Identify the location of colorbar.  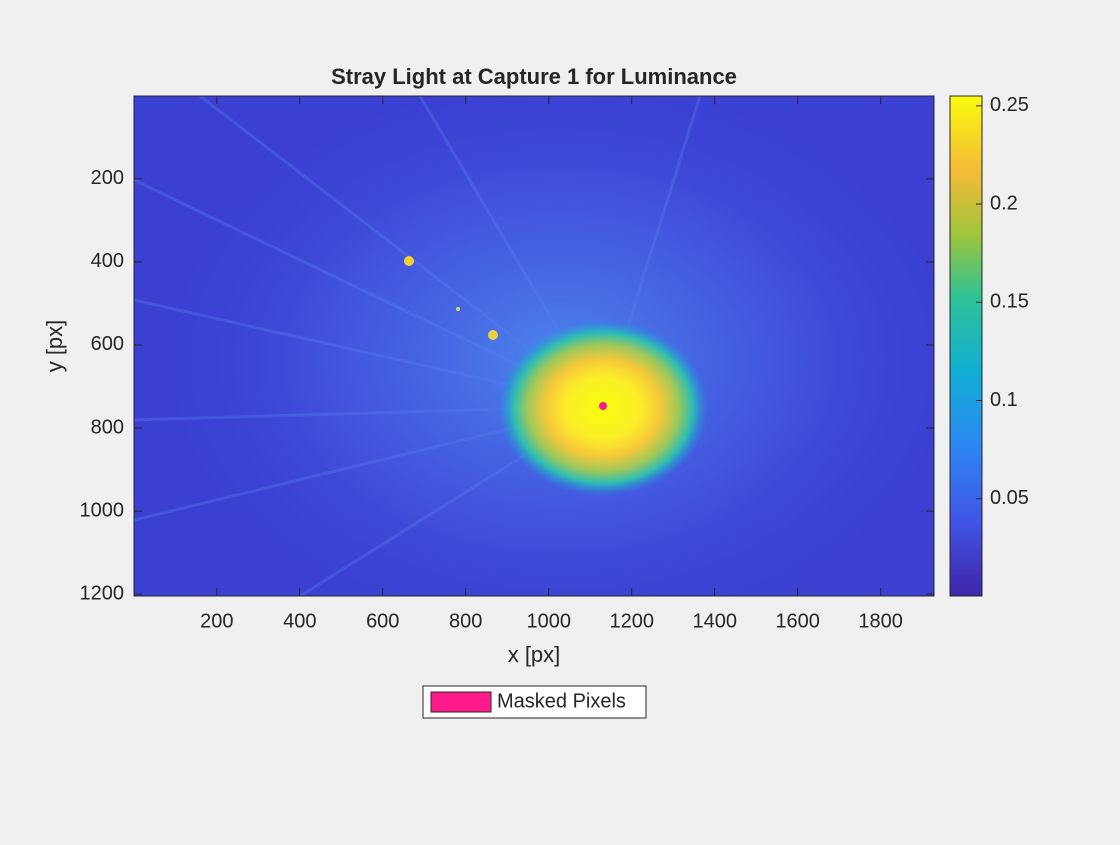
(966, 346).